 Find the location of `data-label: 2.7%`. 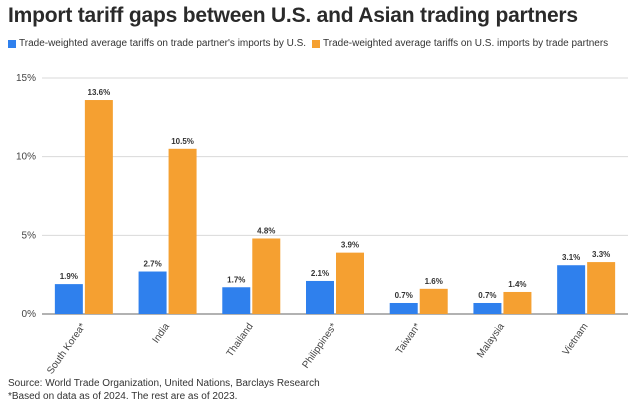

data-label: 2.7% is located at coordinates (152, 264).